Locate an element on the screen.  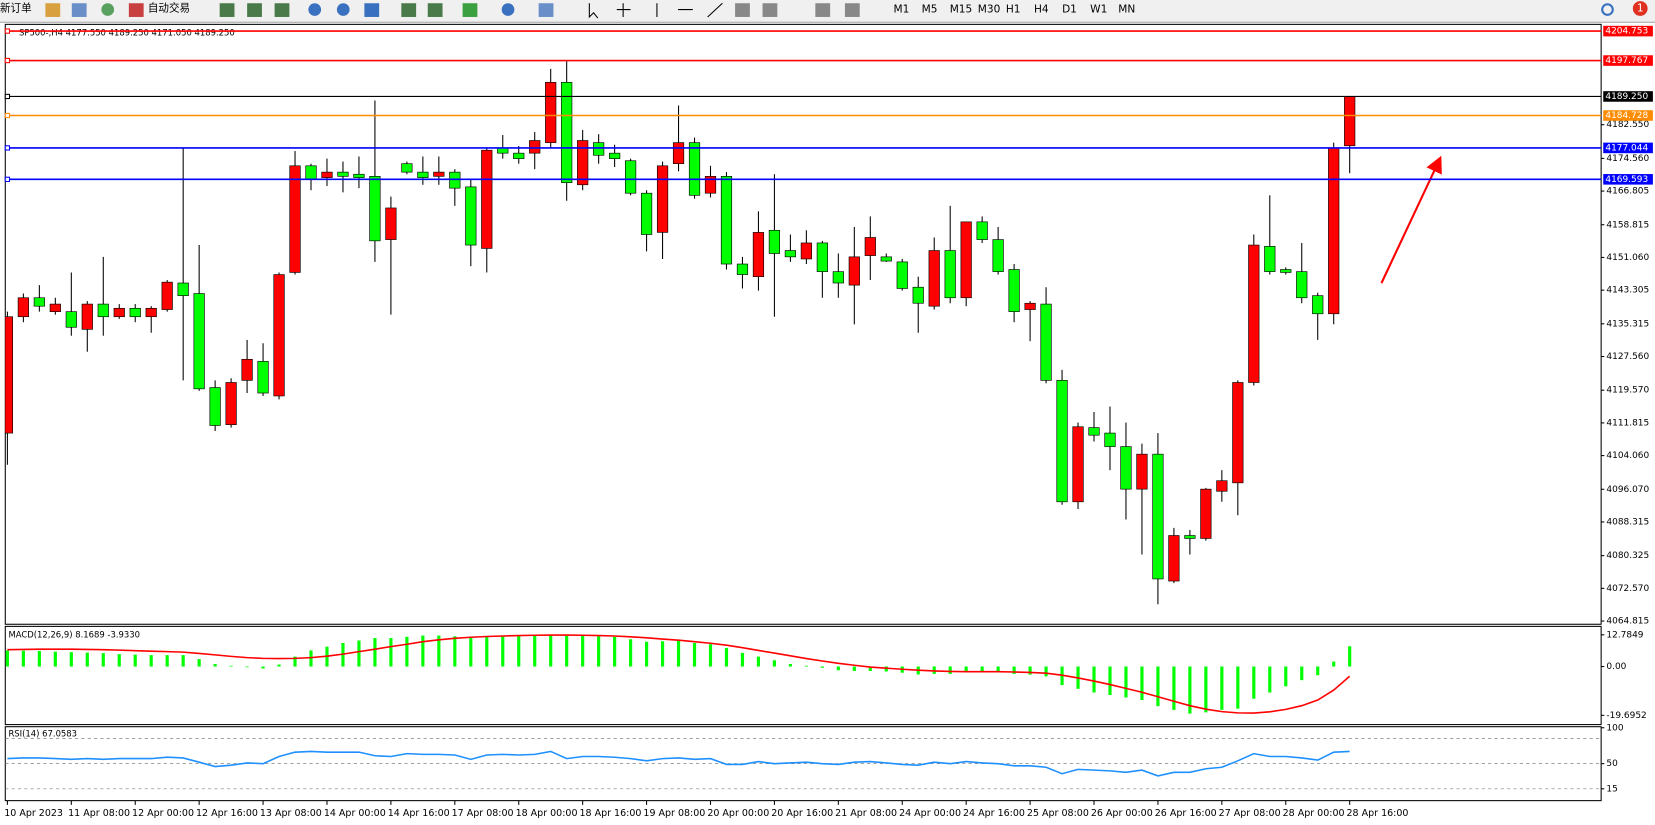
timeframe-button: M30 is located at coordinates (989, 10).